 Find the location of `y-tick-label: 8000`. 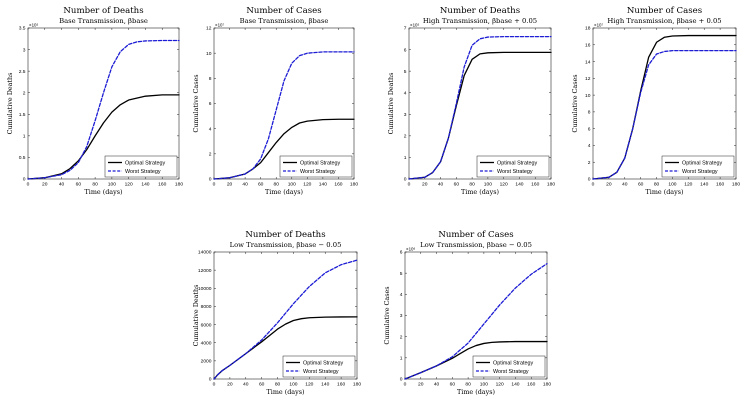

y-tick-label: 8000 is located at coordinates (206, 307).